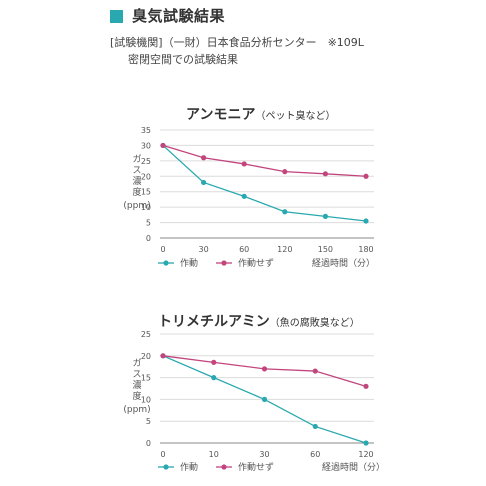 The width and height of the screenshot is (486, 486). What do you see at coordinates (146, 130) in the screenshot?
I see `chart1-y-tick-35: 35` at bounding box center [146, 130].